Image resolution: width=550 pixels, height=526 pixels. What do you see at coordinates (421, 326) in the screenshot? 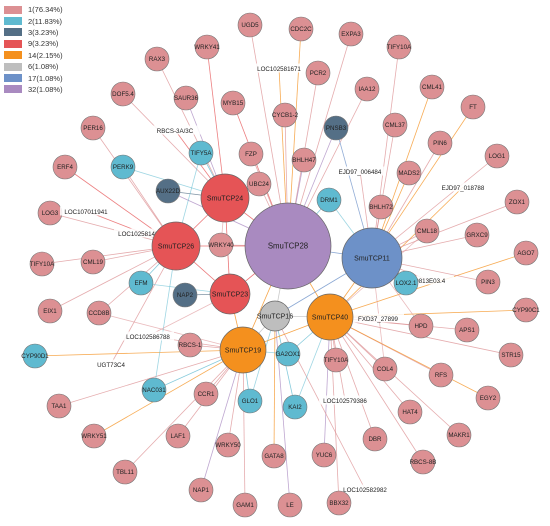
I see `gene-node-hpd: HPD` at bounding box center [421, 326].